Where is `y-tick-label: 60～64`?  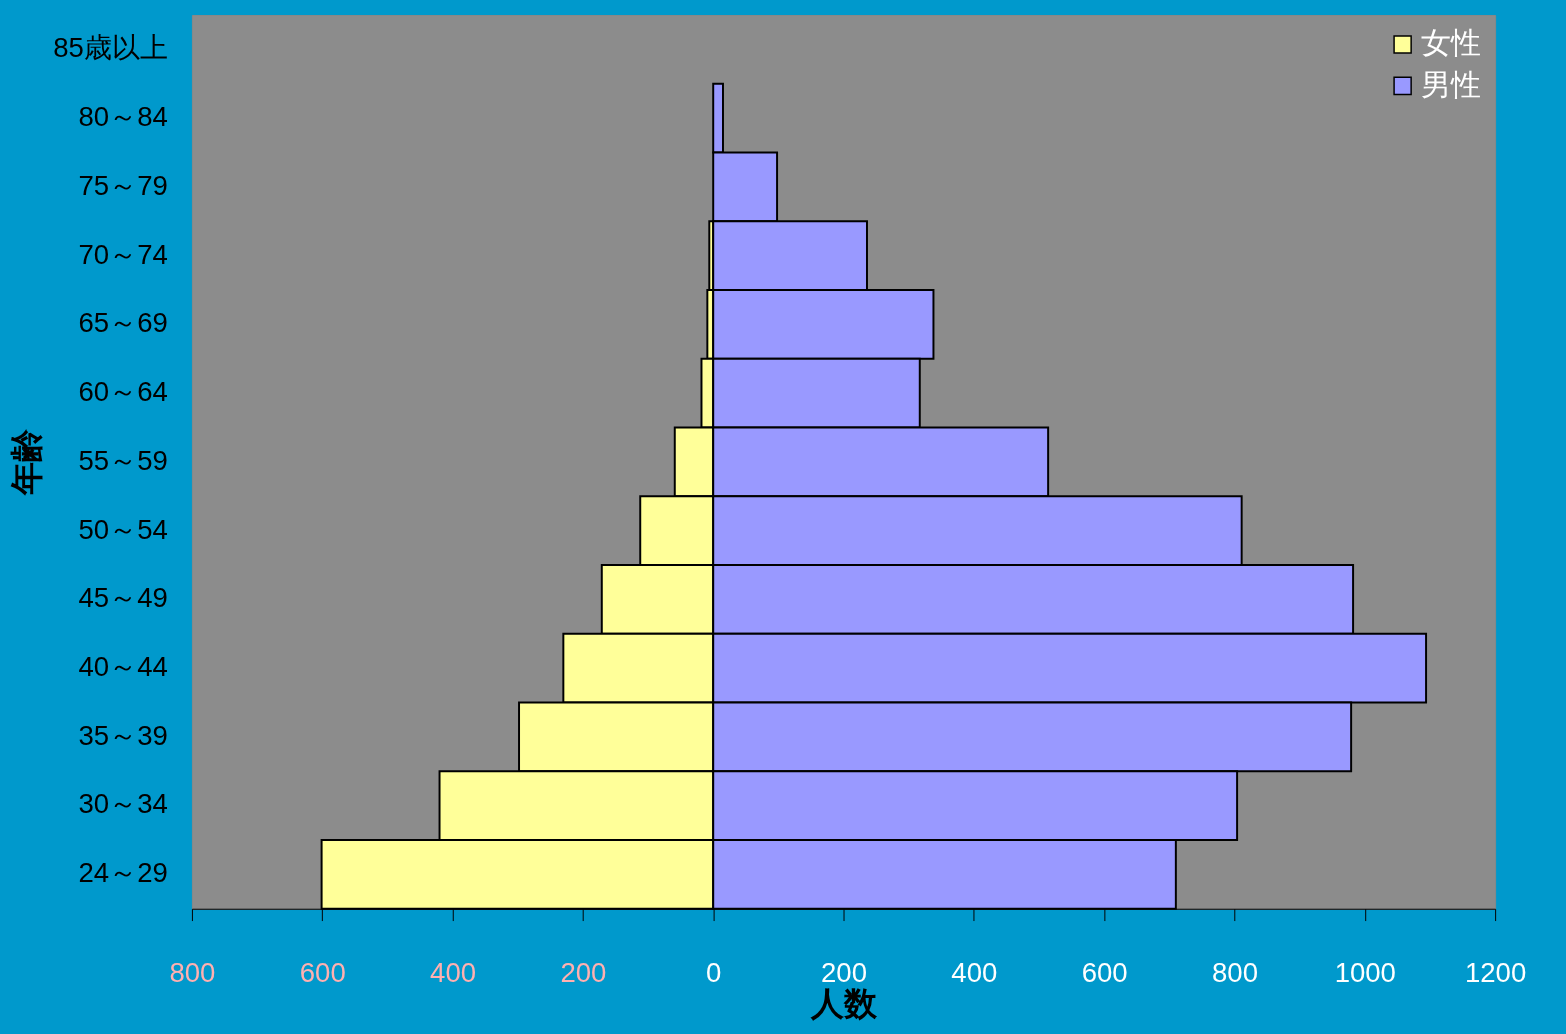 y-tick-label: 60～64 is located at coordinates (123, 392).